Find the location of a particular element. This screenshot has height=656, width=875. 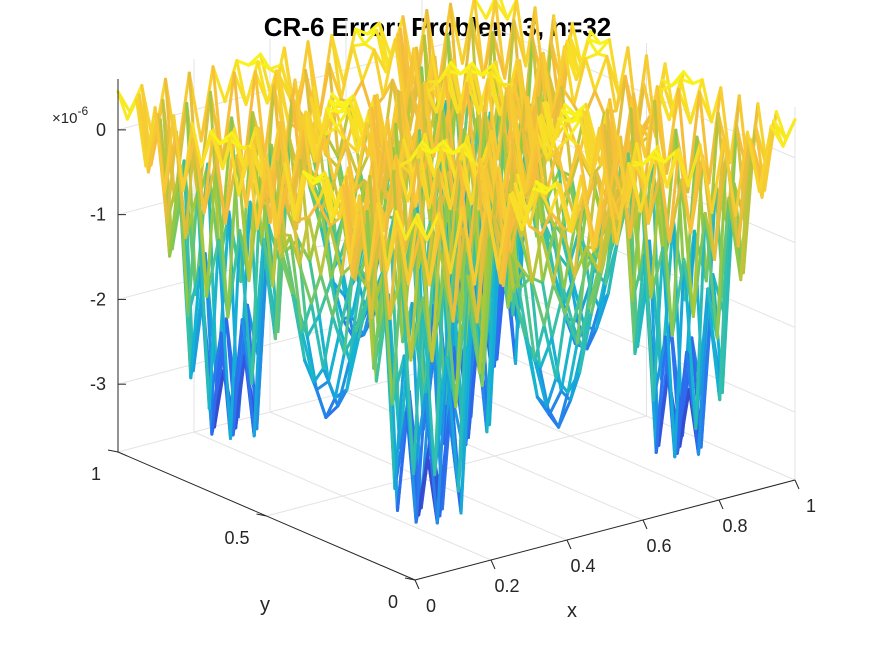

z-tick-label: -2 is located at coordinates (98, 299).